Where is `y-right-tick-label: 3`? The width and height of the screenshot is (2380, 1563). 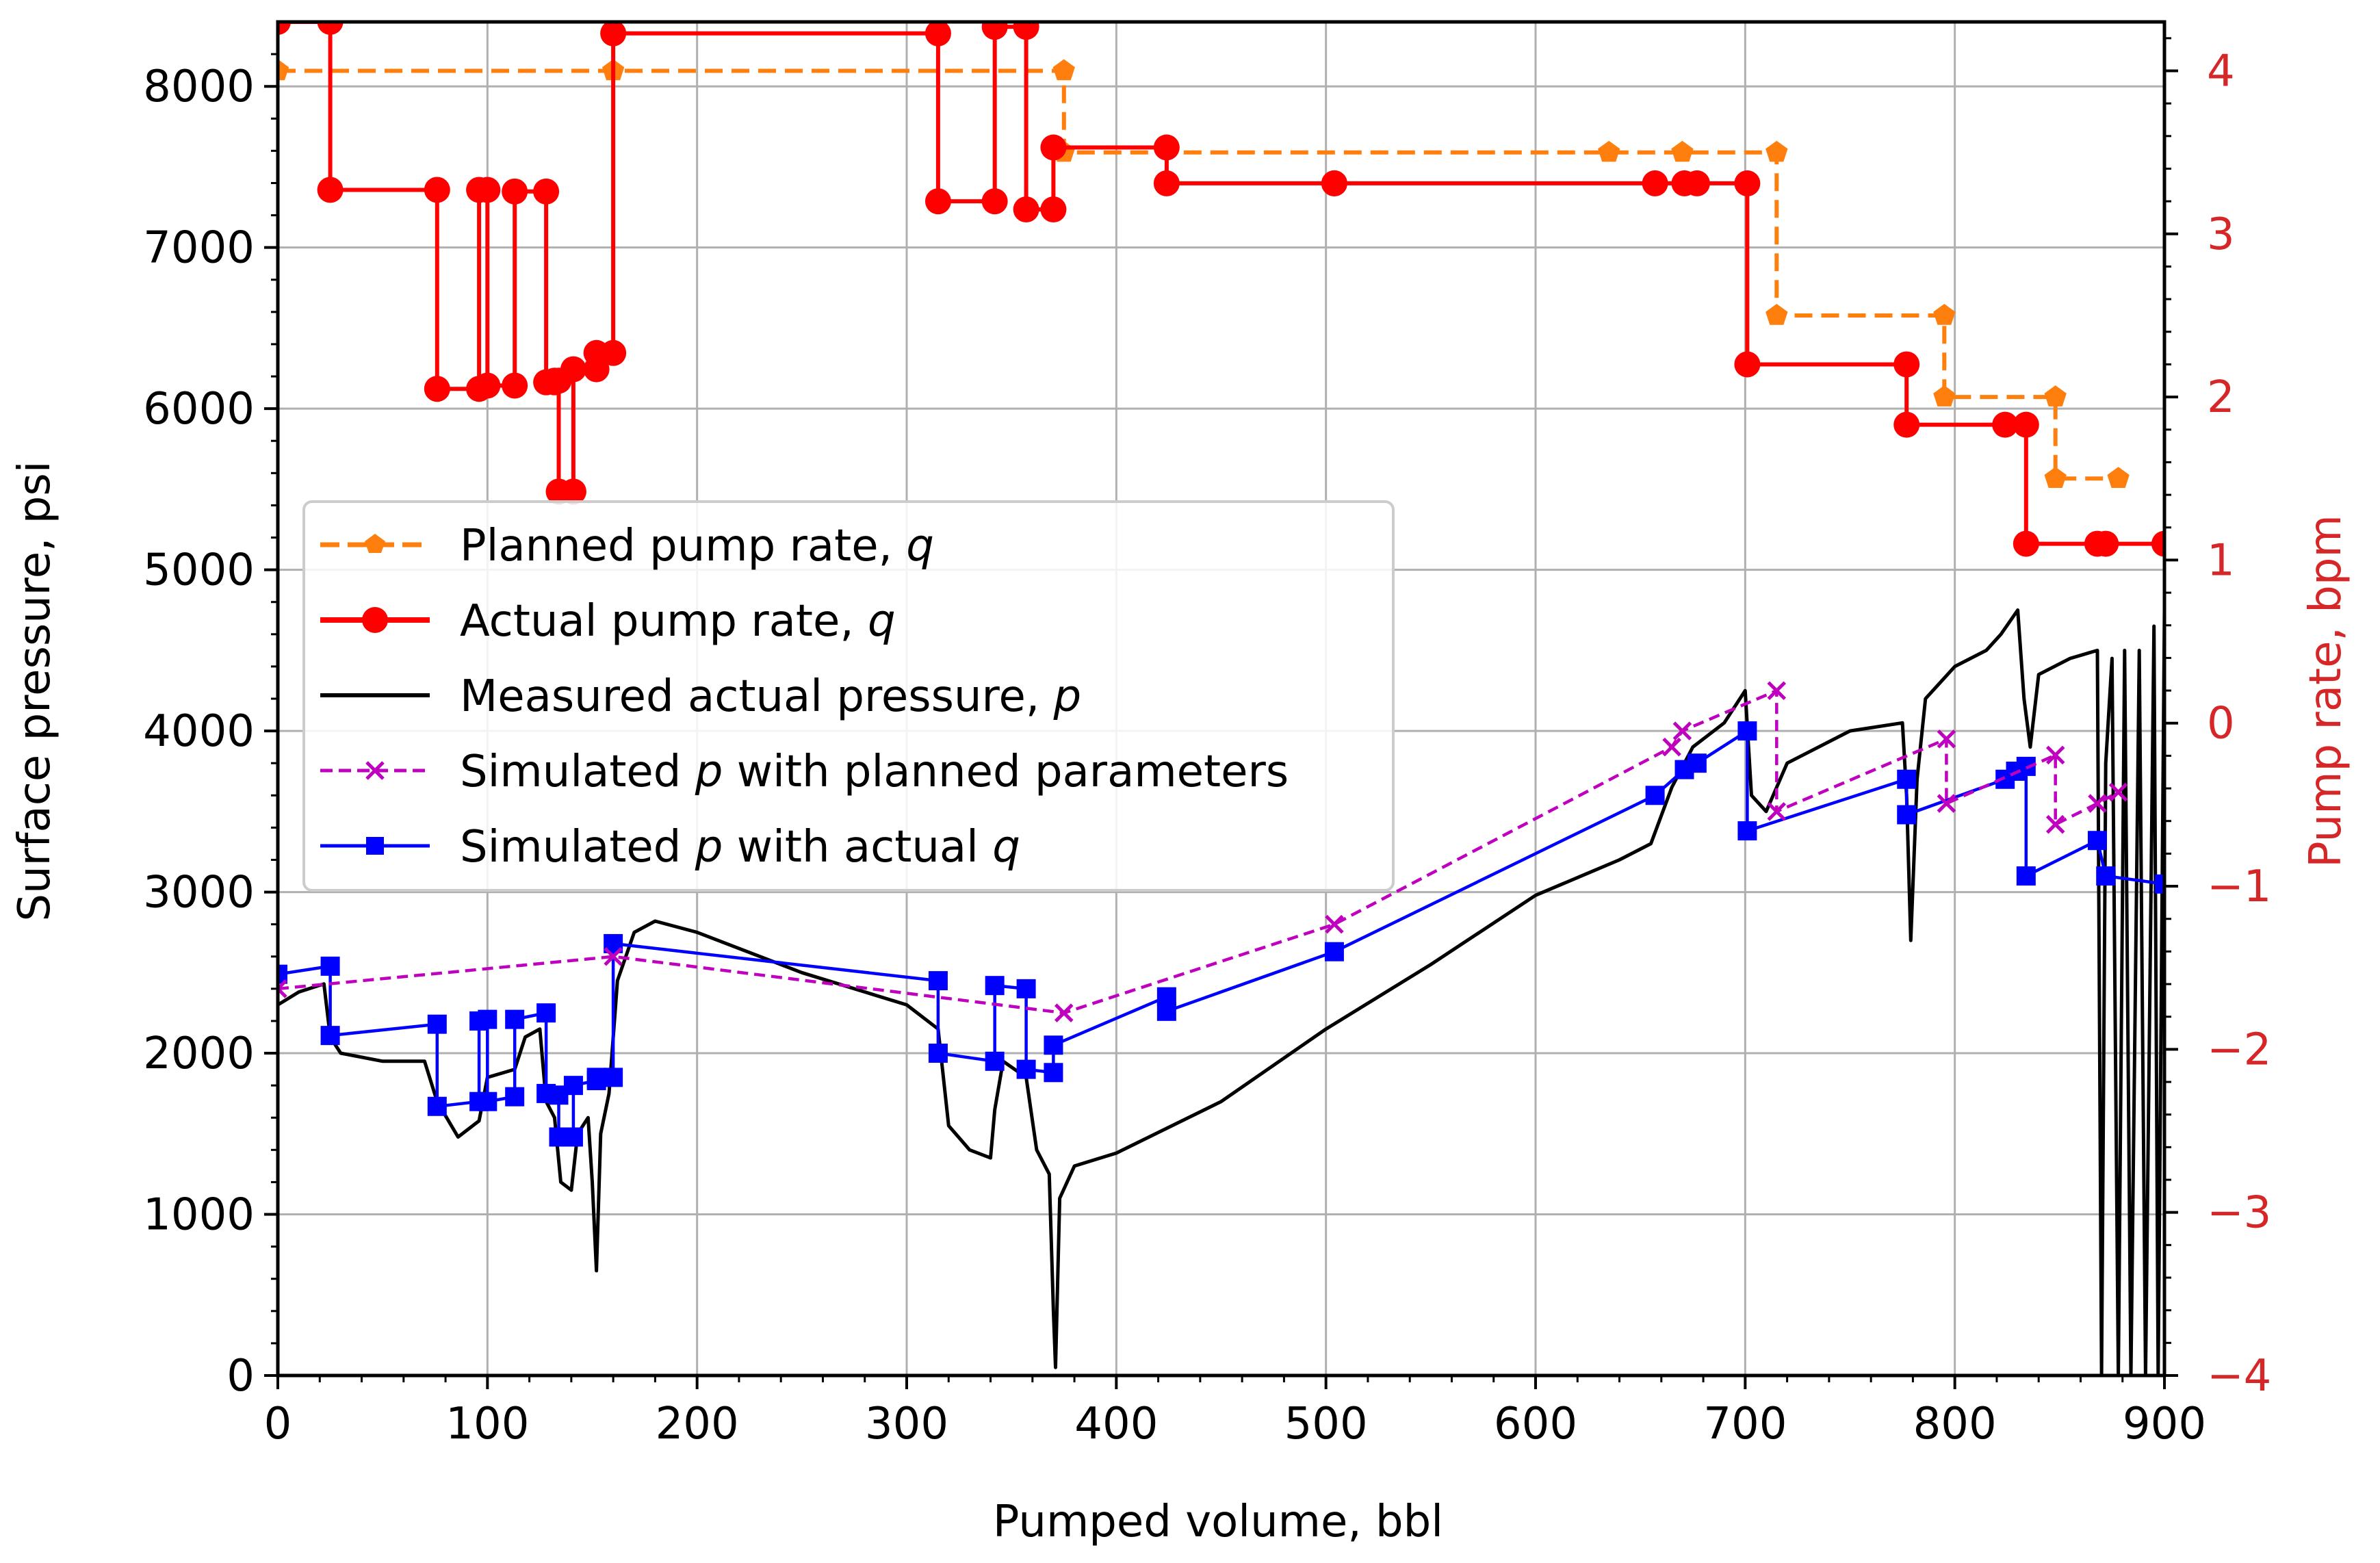 y-right-tick-label: 3 is located at coordinates (2221, 234).